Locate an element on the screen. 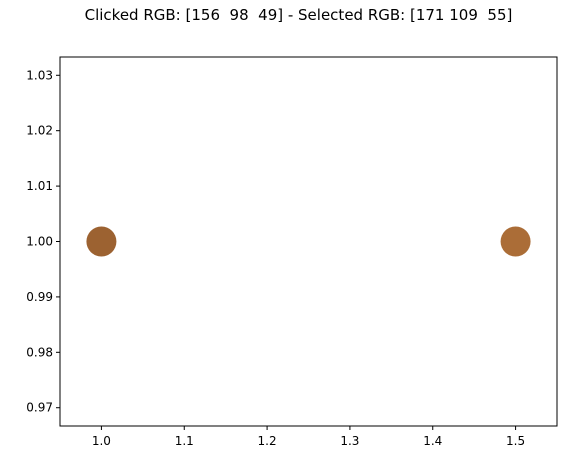 The width and height of the screenshot is (584, 458). y-tick-label: 0.99 is located at coordinates (39, 297).